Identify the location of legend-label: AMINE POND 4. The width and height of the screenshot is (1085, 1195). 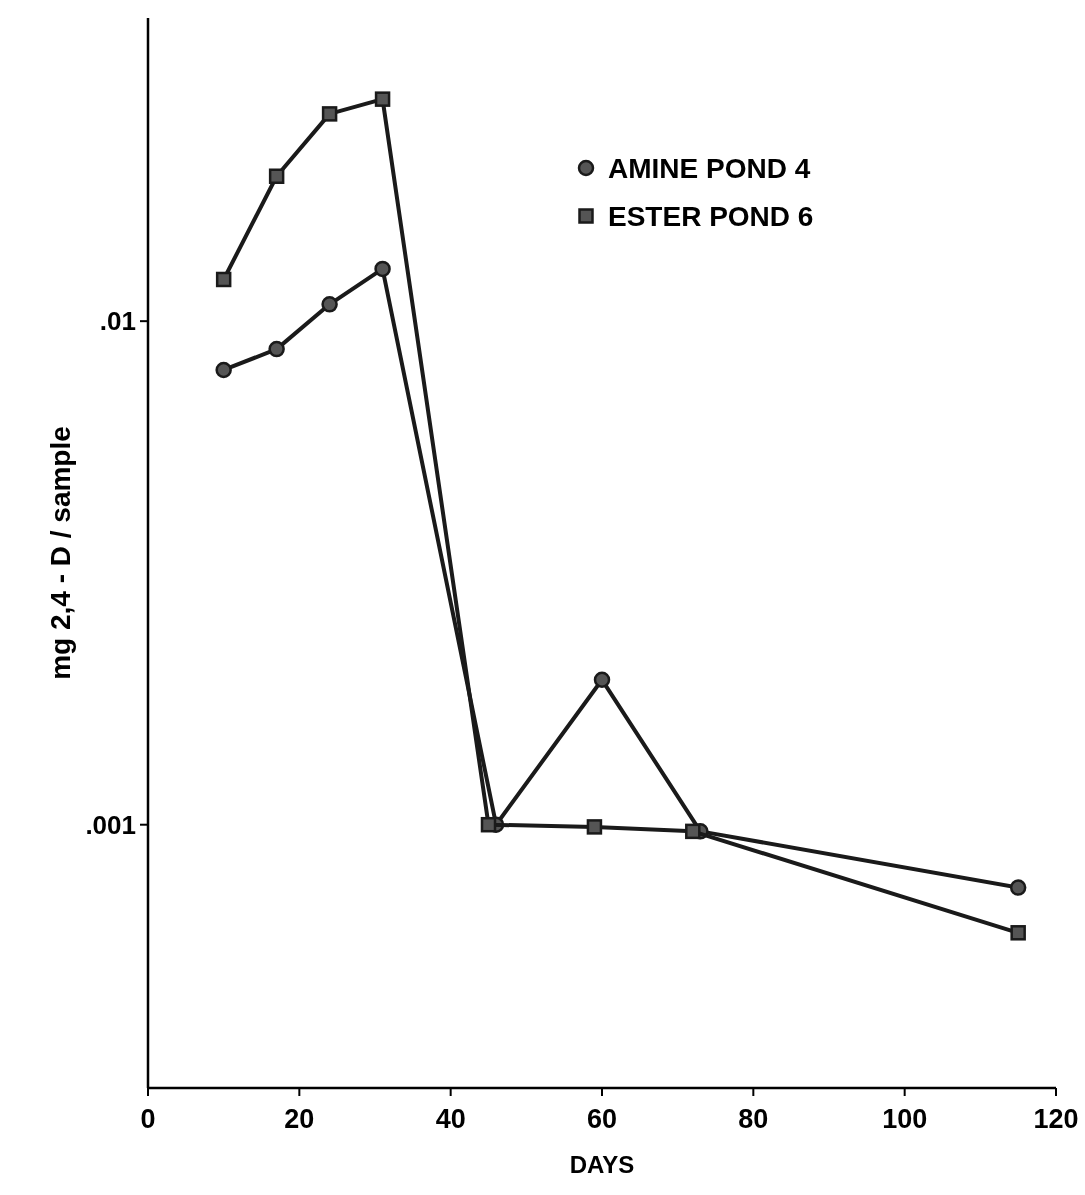
(709, 168).